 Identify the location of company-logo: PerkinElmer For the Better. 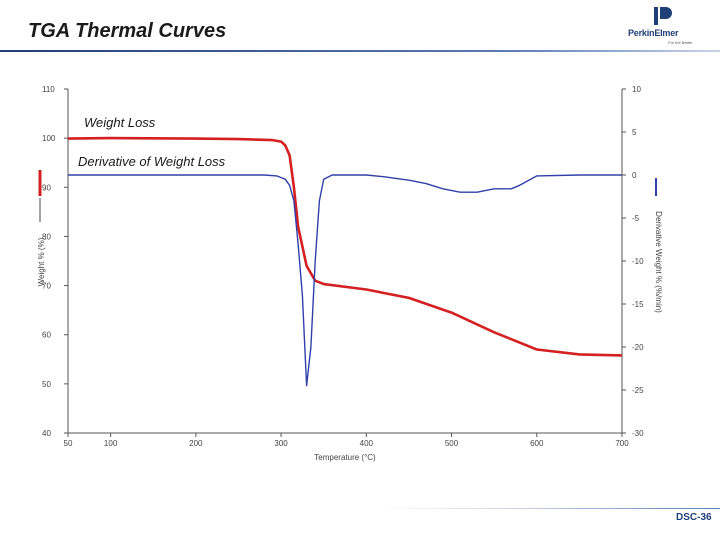
(671, 27).